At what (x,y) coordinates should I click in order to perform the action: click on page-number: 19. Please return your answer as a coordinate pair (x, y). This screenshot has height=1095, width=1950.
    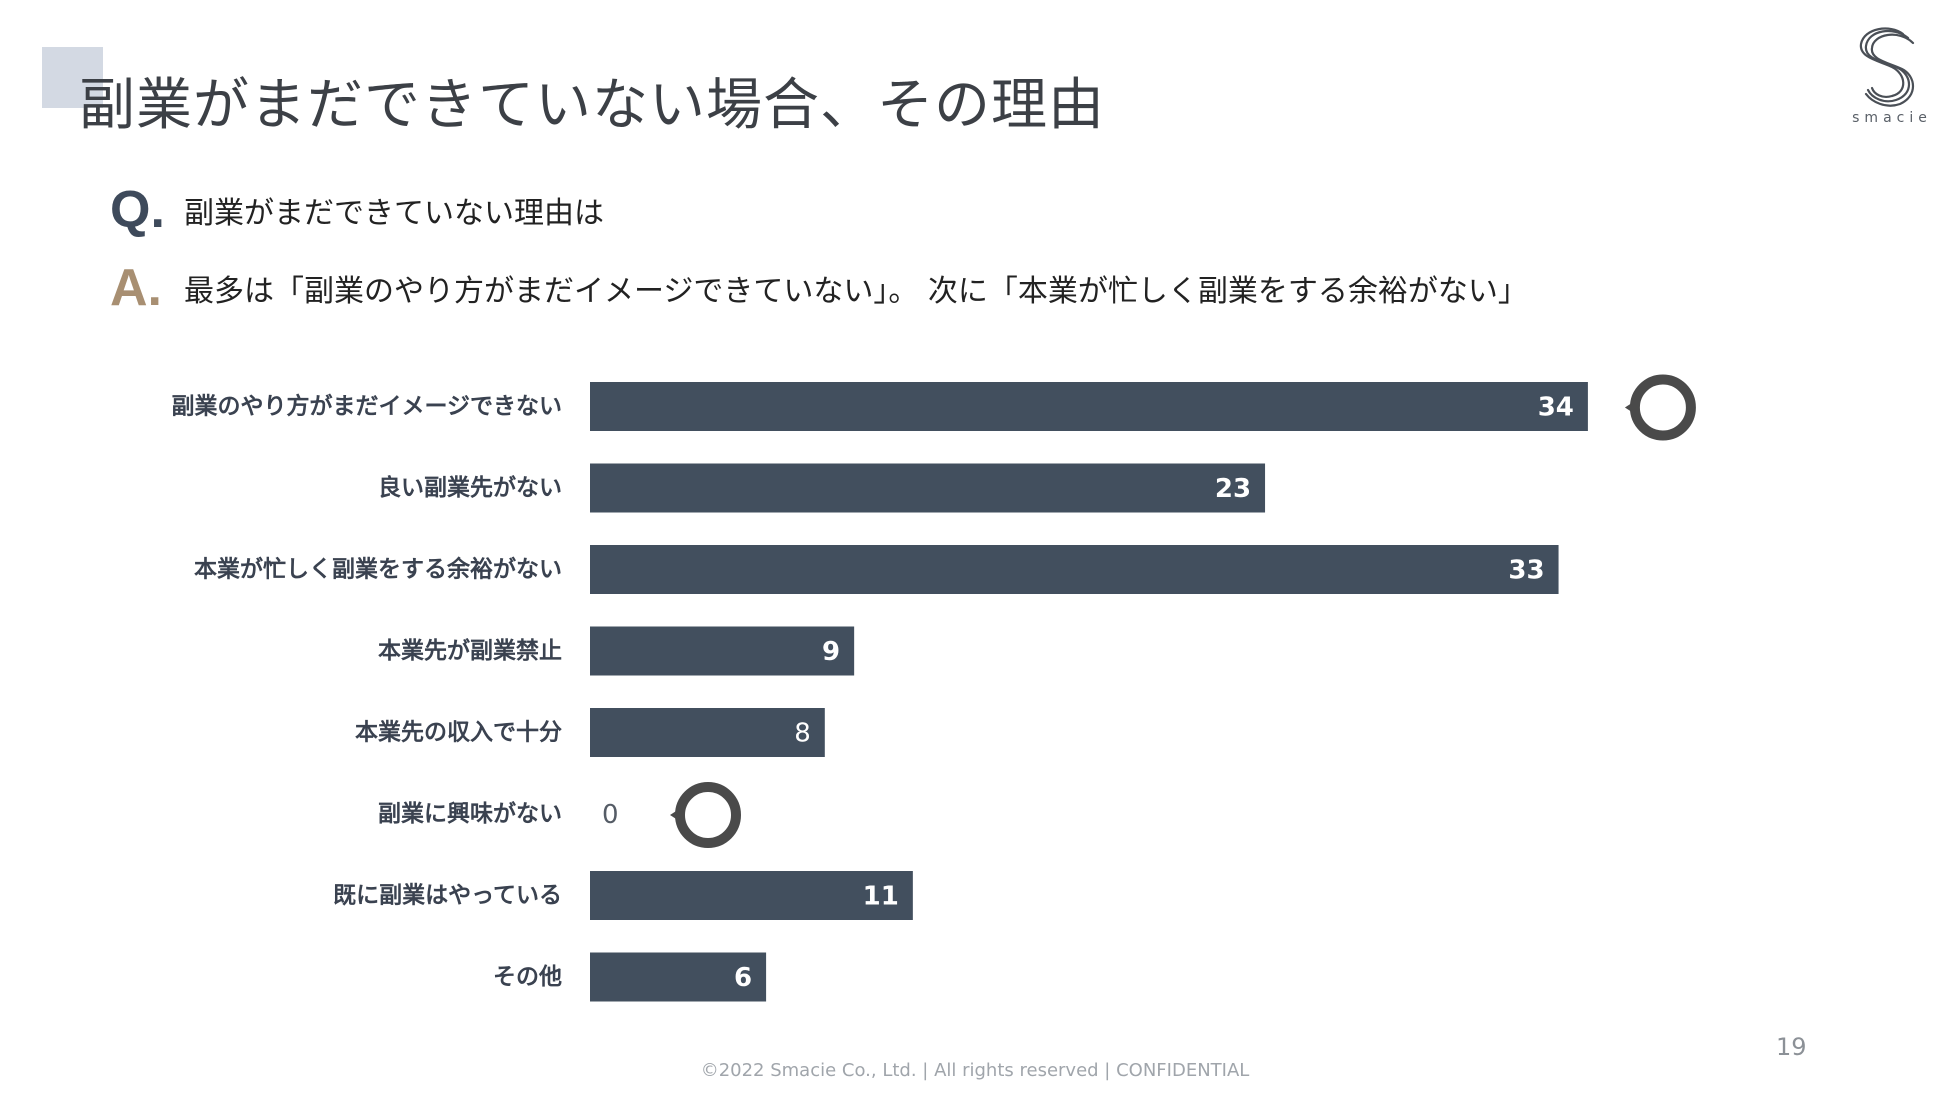
    Looking at the image, I should click on (1791, 1047).